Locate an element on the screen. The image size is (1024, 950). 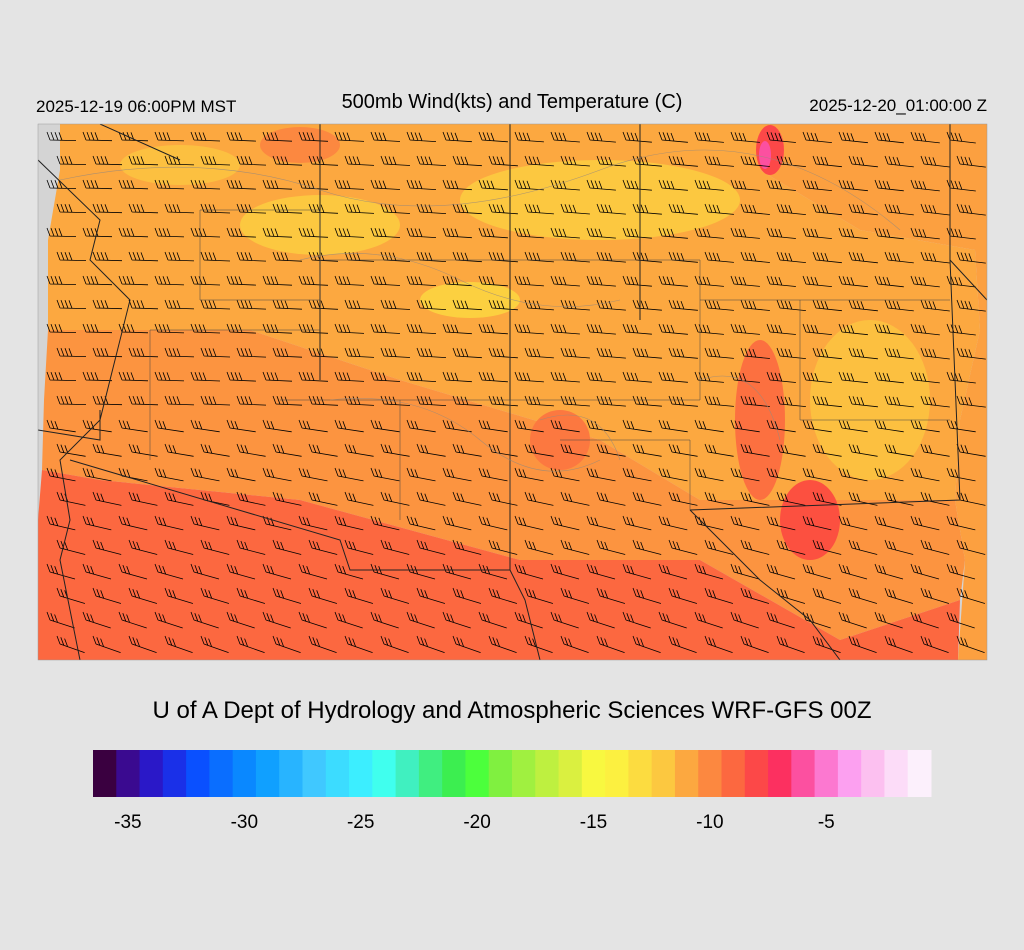
map-title: 500mb Wind(kts) and Temperature (C) is located at coordinates (512, 102).